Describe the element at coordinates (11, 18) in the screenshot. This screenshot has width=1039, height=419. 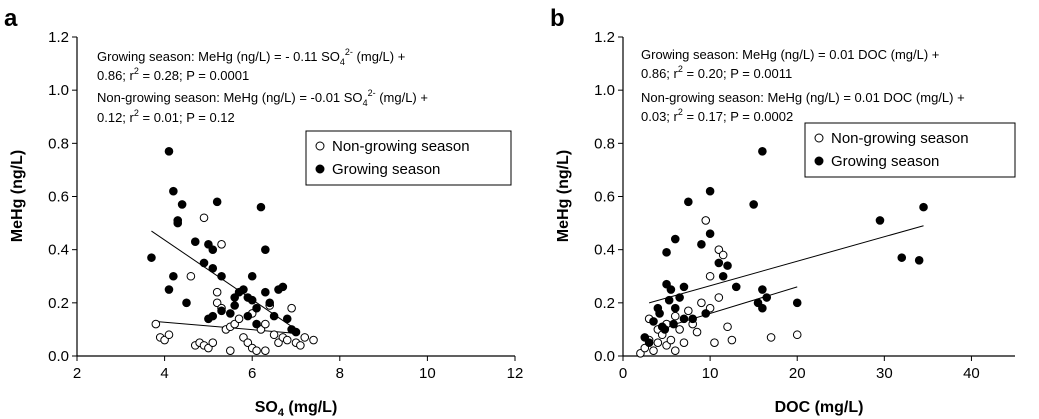
I see `panel-label: a` at that location.